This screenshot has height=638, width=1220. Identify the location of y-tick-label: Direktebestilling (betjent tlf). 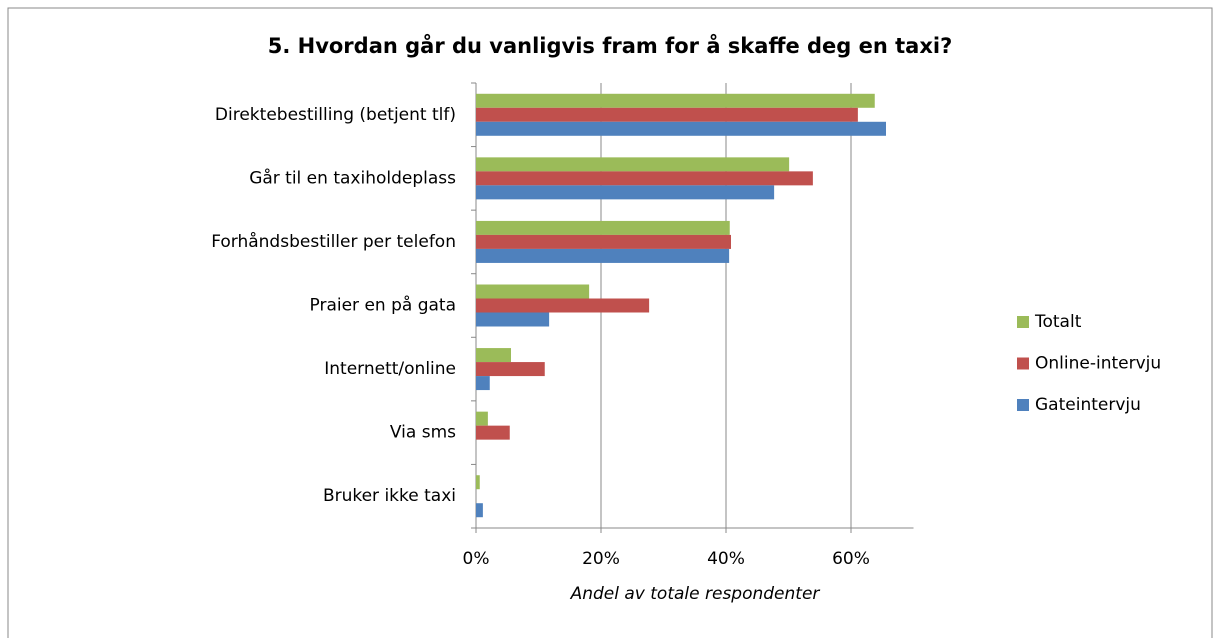
(335, 115).